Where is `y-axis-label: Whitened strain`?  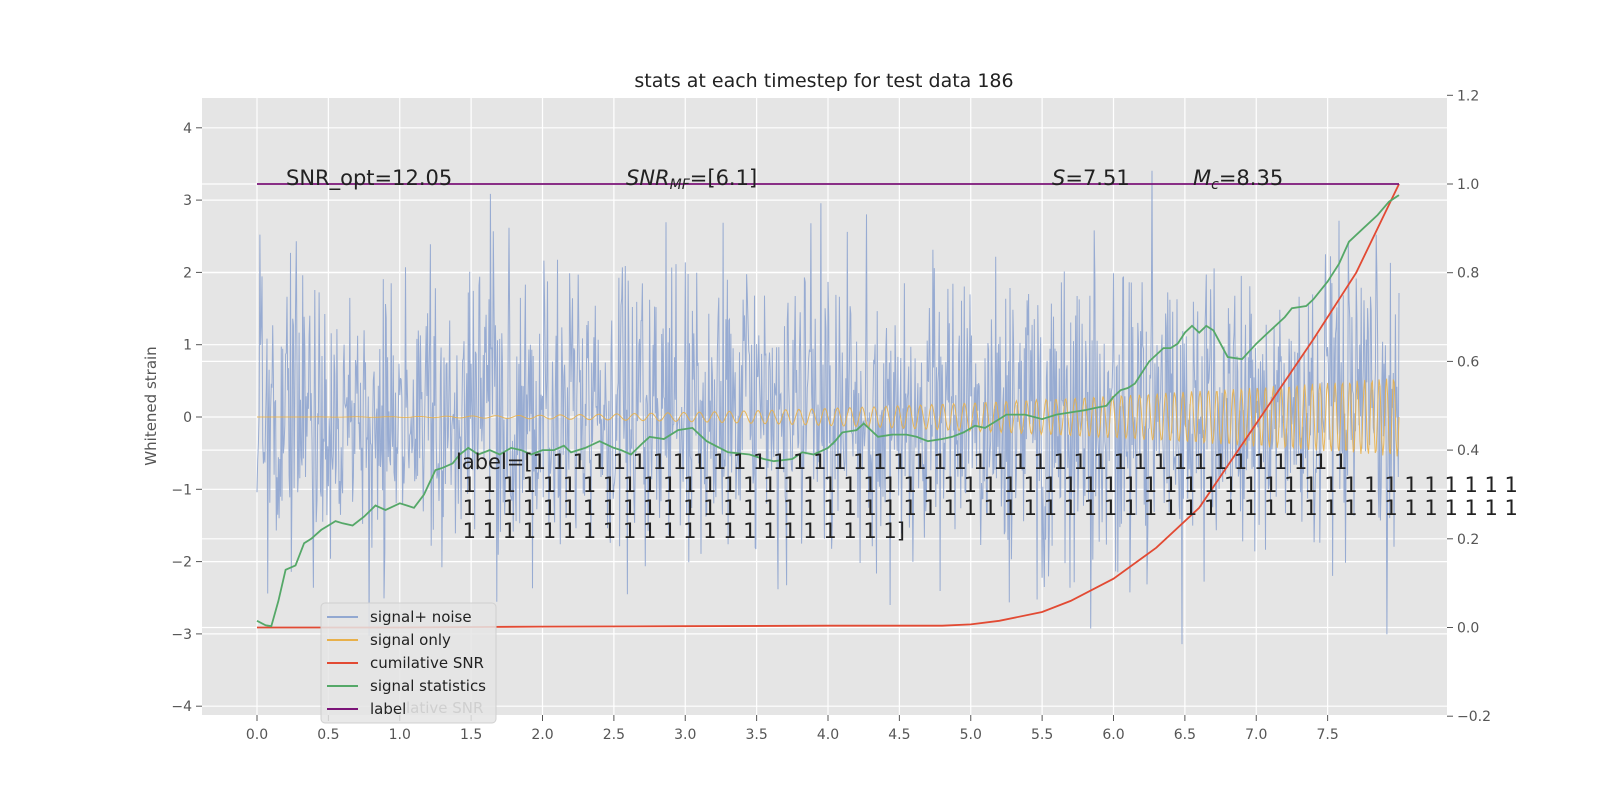
y-axis-label: Whitened strain is located at coordinates (151, 405).